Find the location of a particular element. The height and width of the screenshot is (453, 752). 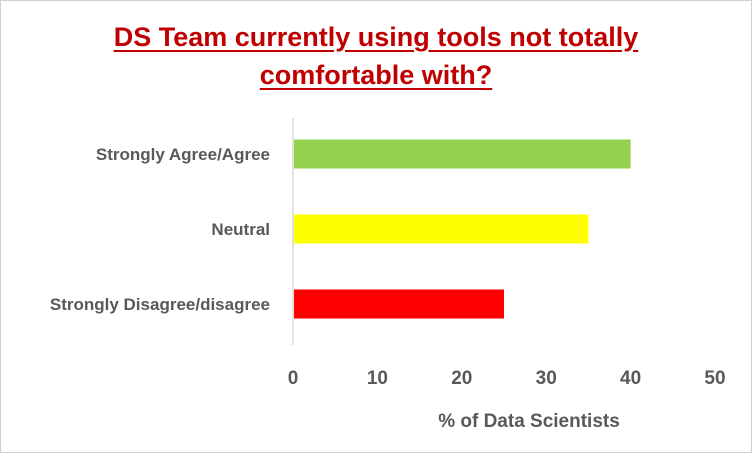

x-tick-label-4: 40 is located at coordinates (630, 378).